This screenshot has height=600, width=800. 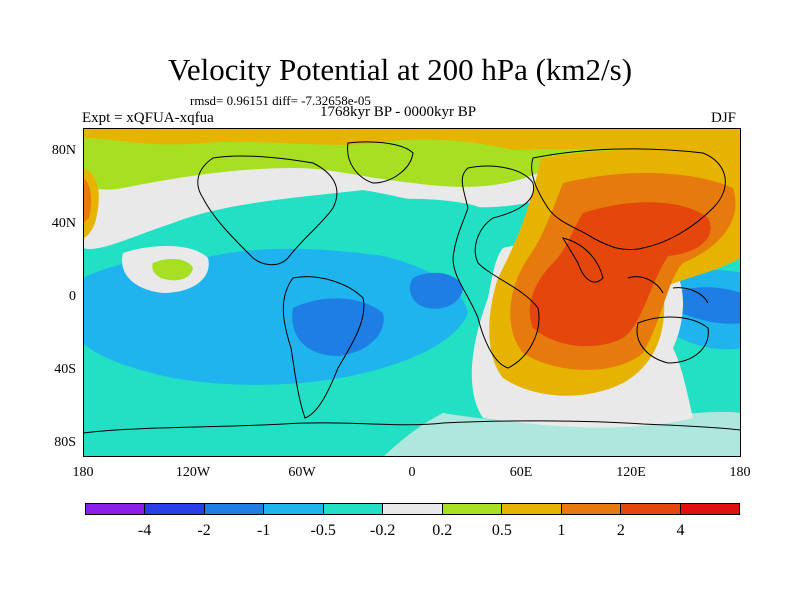 I want to click on colorbar-label: -0.2, so click(x=383, y=530).